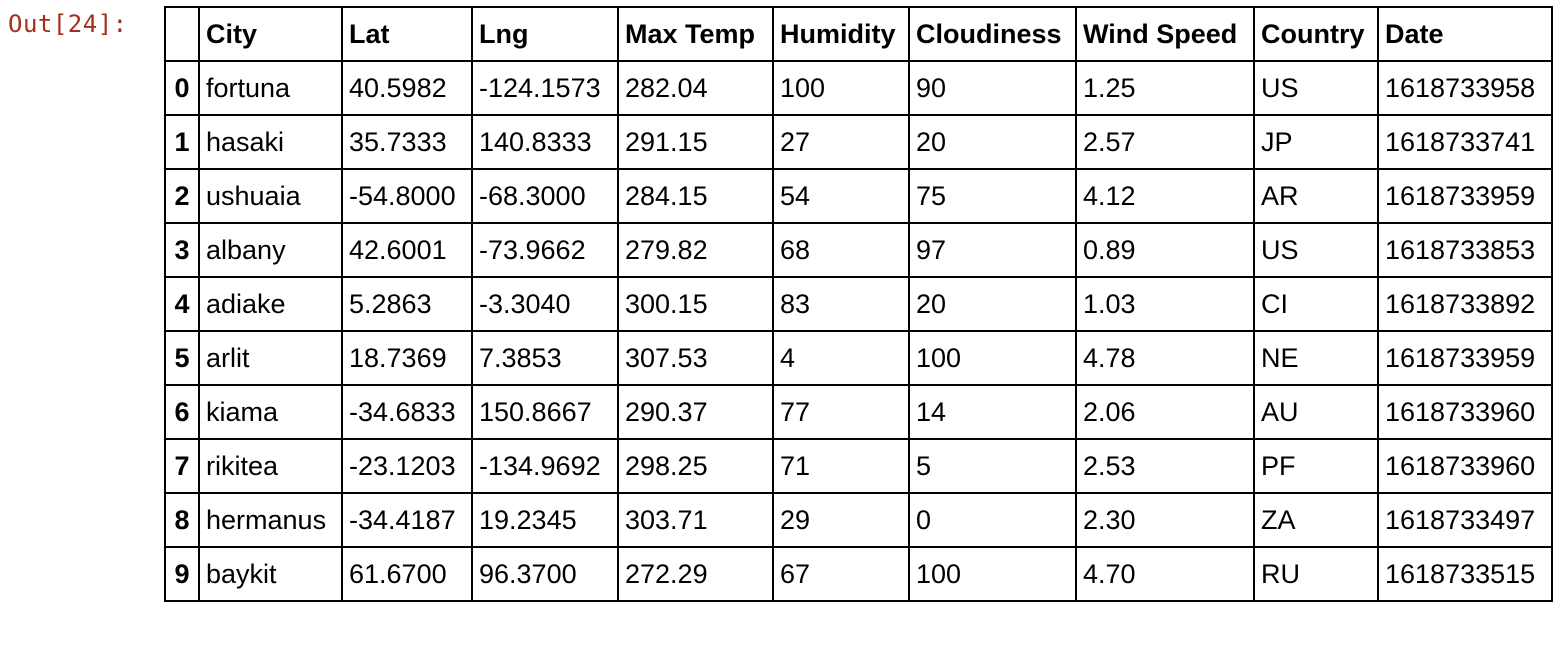 The height and width of the screenshot is (650, 1560). I want to click on cell-country: ZA, so click(1316, 520).